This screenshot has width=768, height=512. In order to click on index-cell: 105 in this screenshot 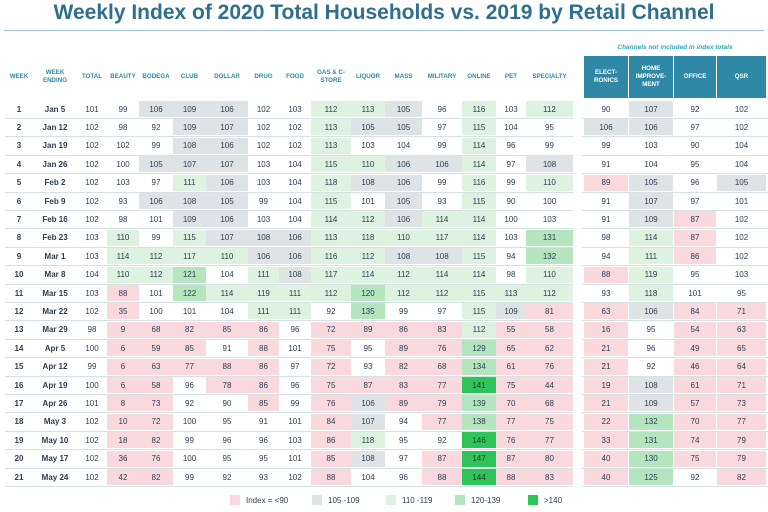, I will do `click(403, 109)`.